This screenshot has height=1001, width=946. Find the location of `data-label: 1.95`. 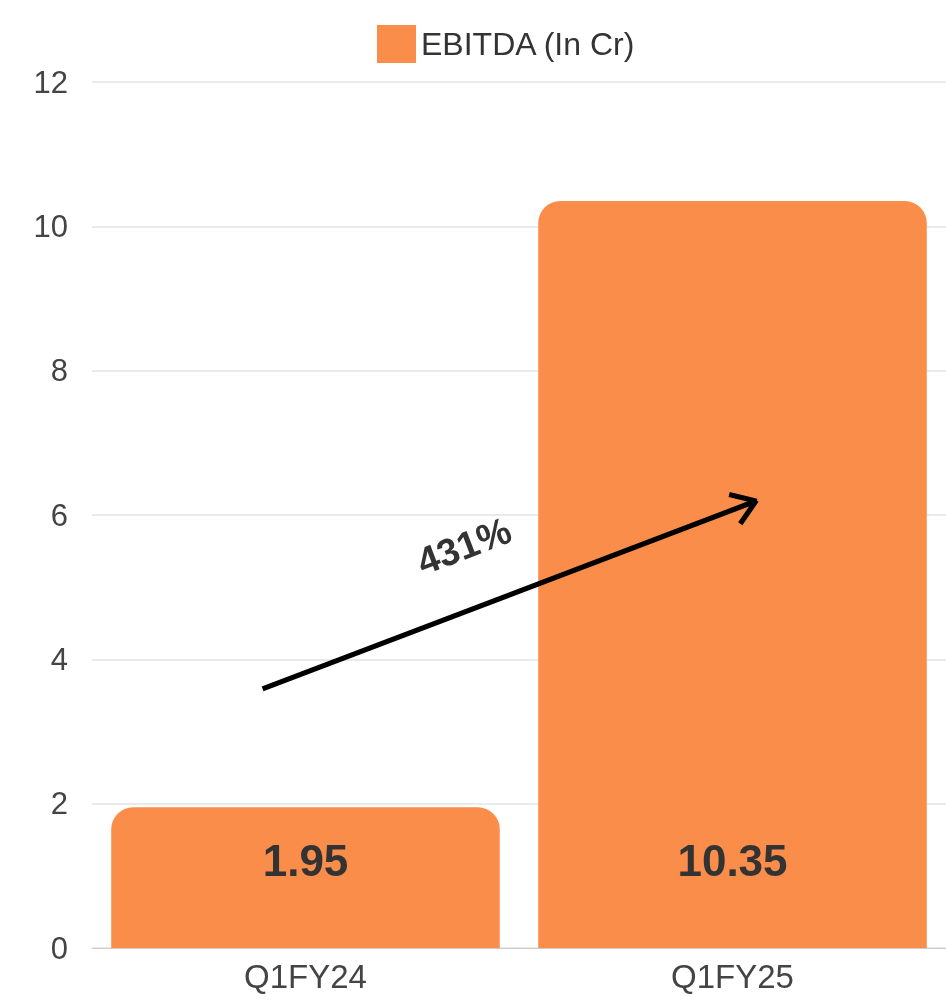

data-label: 1.95 is located at coordinates (305, 860).